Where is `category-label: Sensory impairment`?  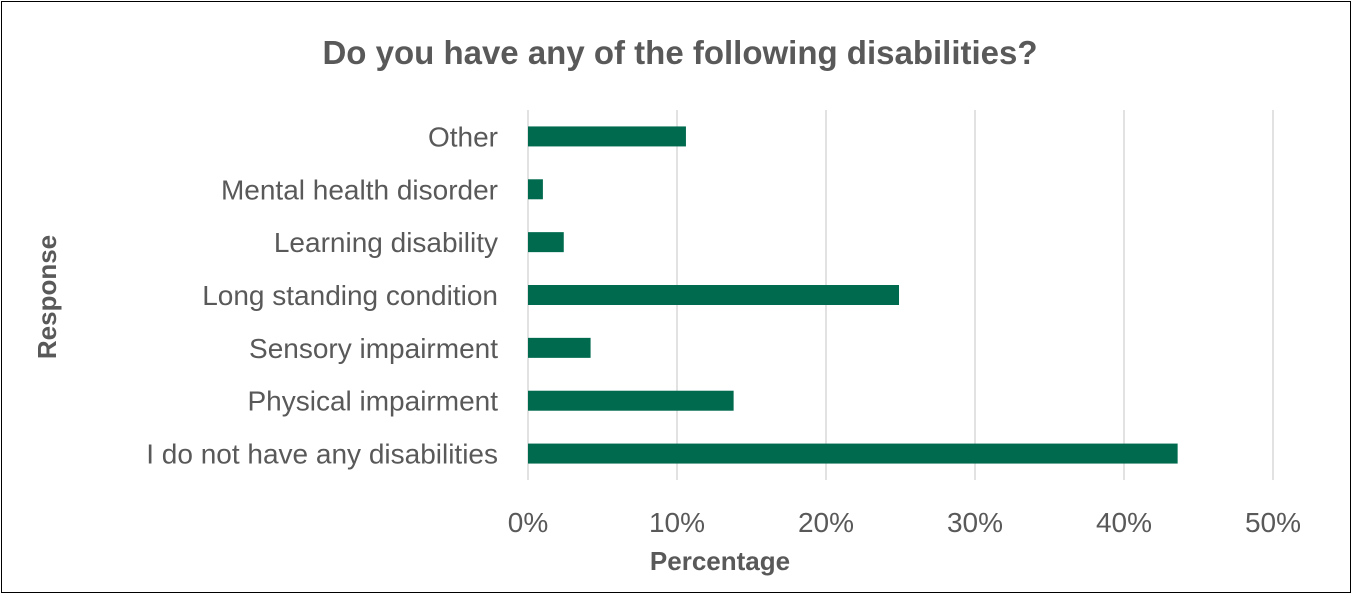
category-label: Sensory impairment is located at coordinates (373, 348).